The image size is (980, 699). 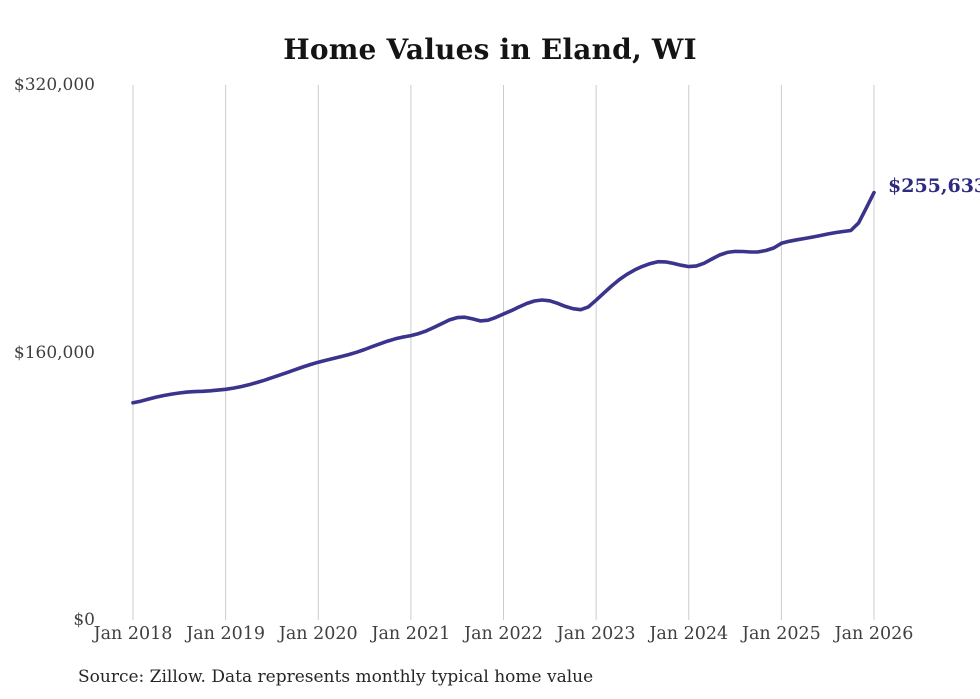 What do you see at coordinates (54, 85) in the screenshot?
I see `y-tick-label: $320,000` at bounding box center [54, 85].